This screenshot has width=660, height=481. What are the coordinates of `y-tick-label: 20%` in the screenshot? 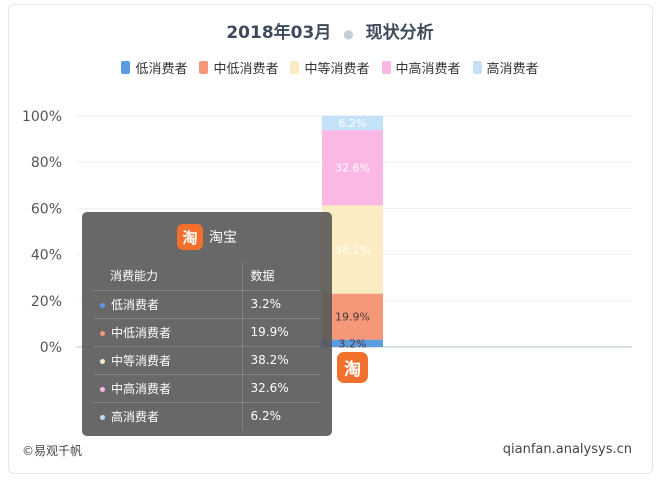 It's located at (46, 302).